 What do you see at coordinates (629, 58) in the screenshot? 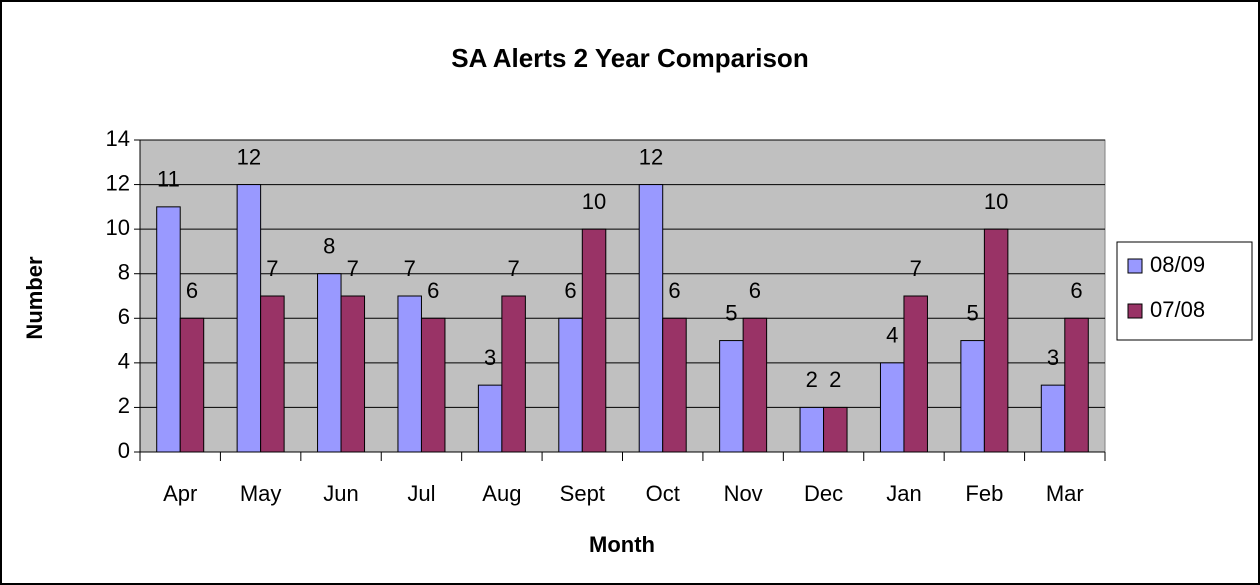
I see `chart-title: SA Alerts 2 Year Comparison` at bounding box center [629, 58].